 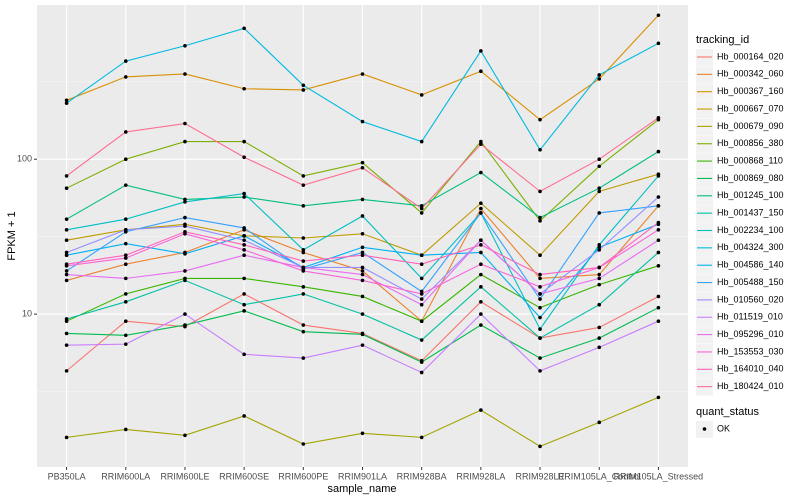 What do you see at coordinates (24, 159) in the screenshot?
I see `y-tick-label: 100` at bounding box center [24, 159].